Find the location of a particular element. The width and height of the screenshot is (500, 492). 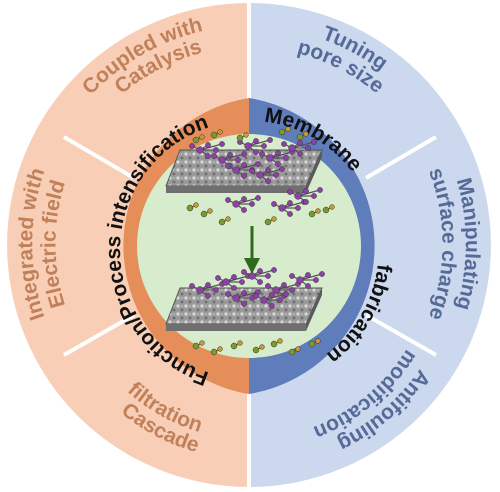

molecule-clusters is located at coordinates (260, 241).